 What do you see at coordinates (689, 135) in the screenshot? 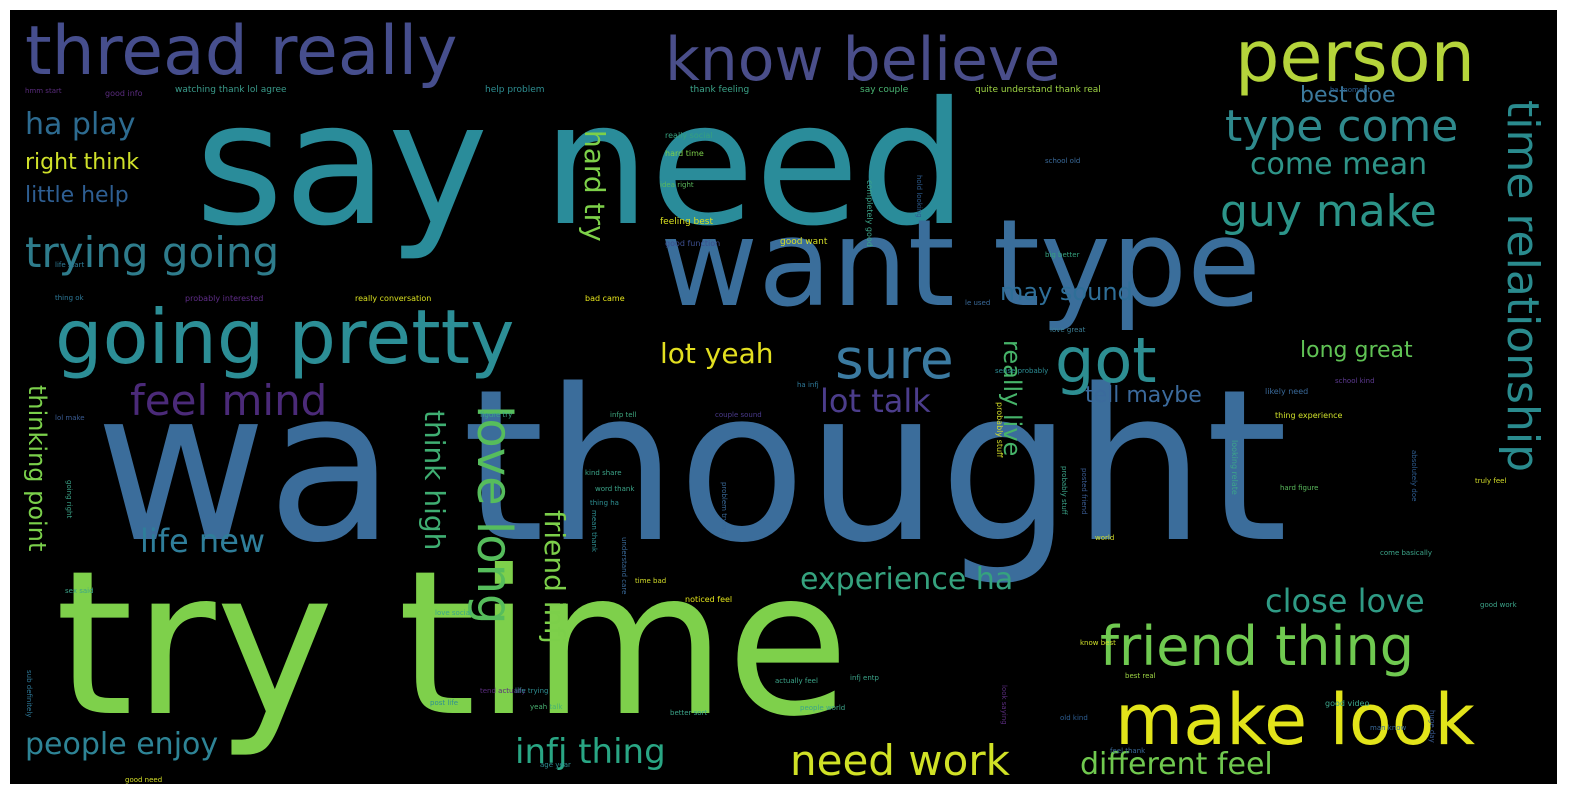
I see `cloud-word: really social` at bounding box center [689, 135].